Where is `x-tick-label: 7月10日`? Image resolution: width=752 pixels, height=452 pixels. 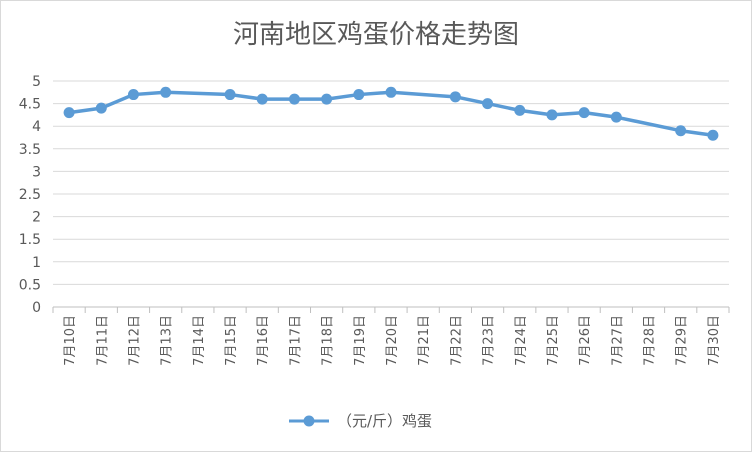 x-tick-label: 7月10日 is located at coordinates (70, 340).